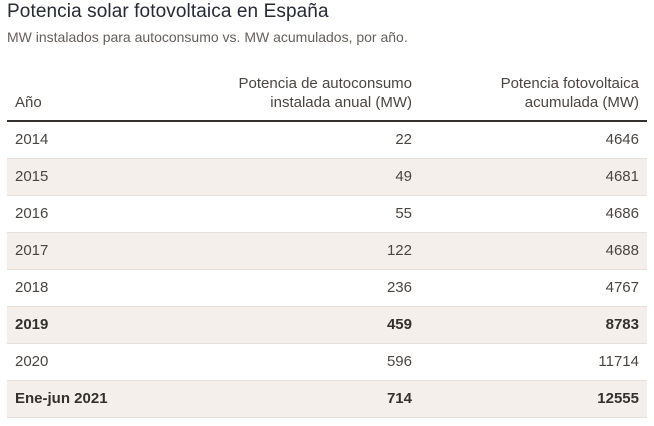  What do you see at coordinates (327, 214) in the screenshot?
I see `table-row: 2016 55 4686` at bounding box center [327, 214].